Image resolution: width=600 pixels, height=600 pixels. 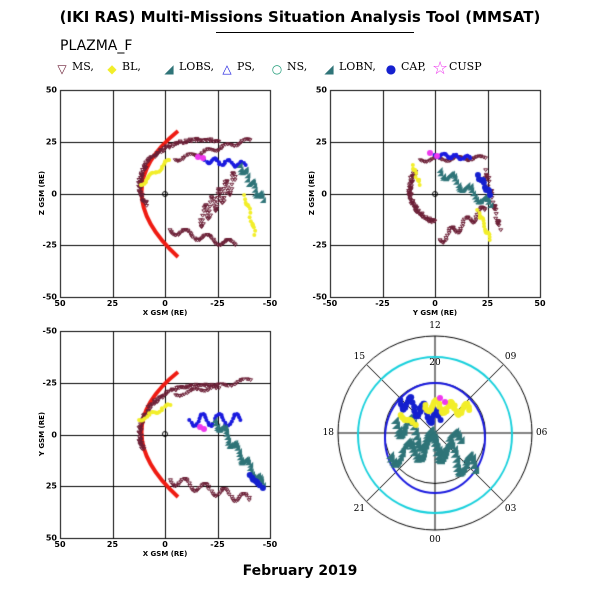 What do you see at coordinates (300, 571) in the screenshot?
I see `date-label: February 2019` at bounding box center [300, 571].